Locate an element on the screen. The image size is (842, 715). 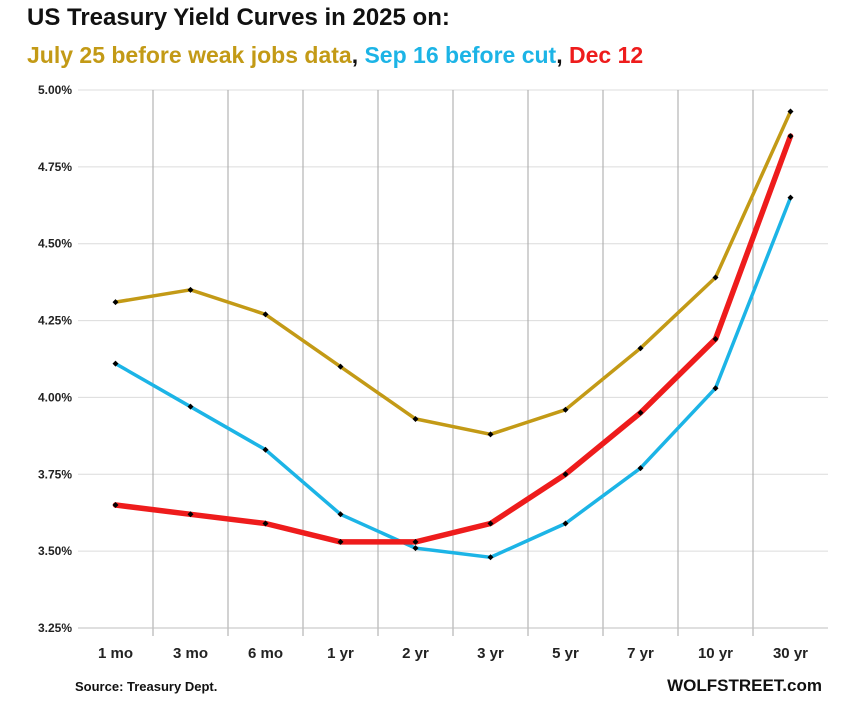
y-tick-label: 3.75% is located at coordinates (55, 474).